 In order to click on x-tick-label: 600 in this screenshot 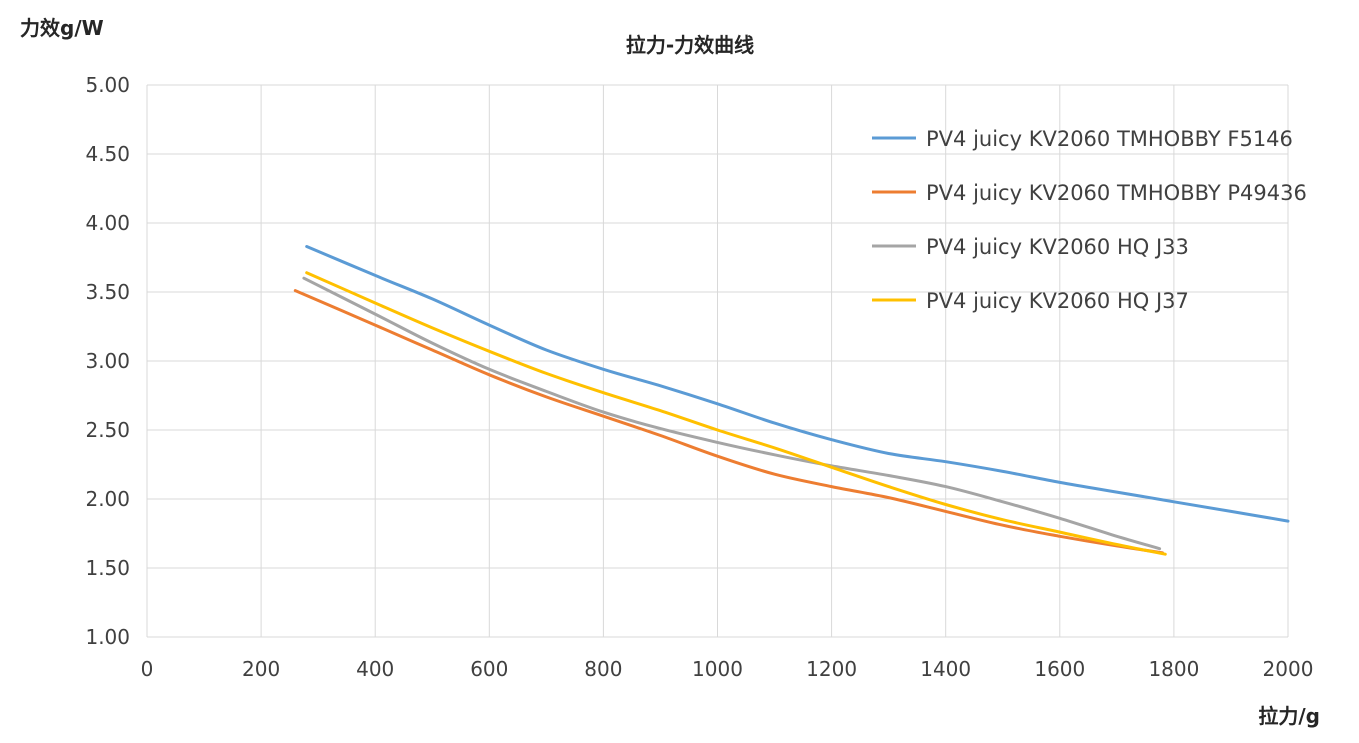, I will do `click(489, 669)`.